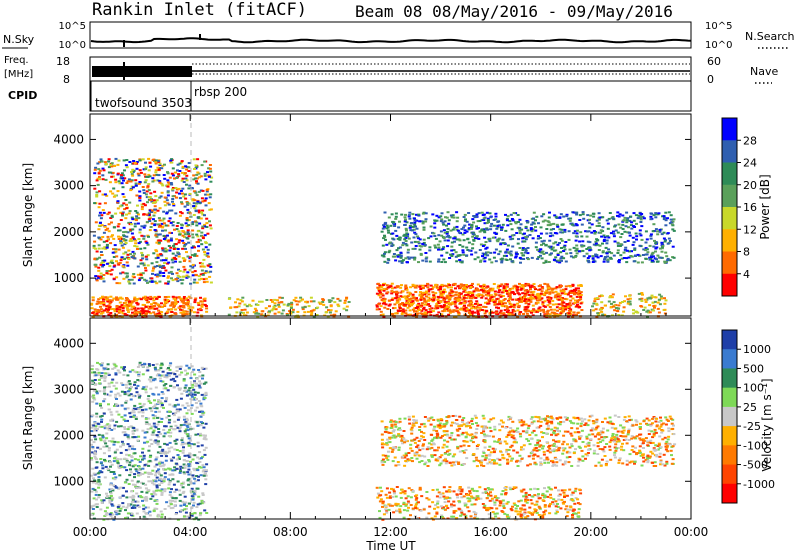 The image size is (800, 554). Describe the element at coordinates (729, 129) in the screenshot. I see `colorbar-segment` at that location.